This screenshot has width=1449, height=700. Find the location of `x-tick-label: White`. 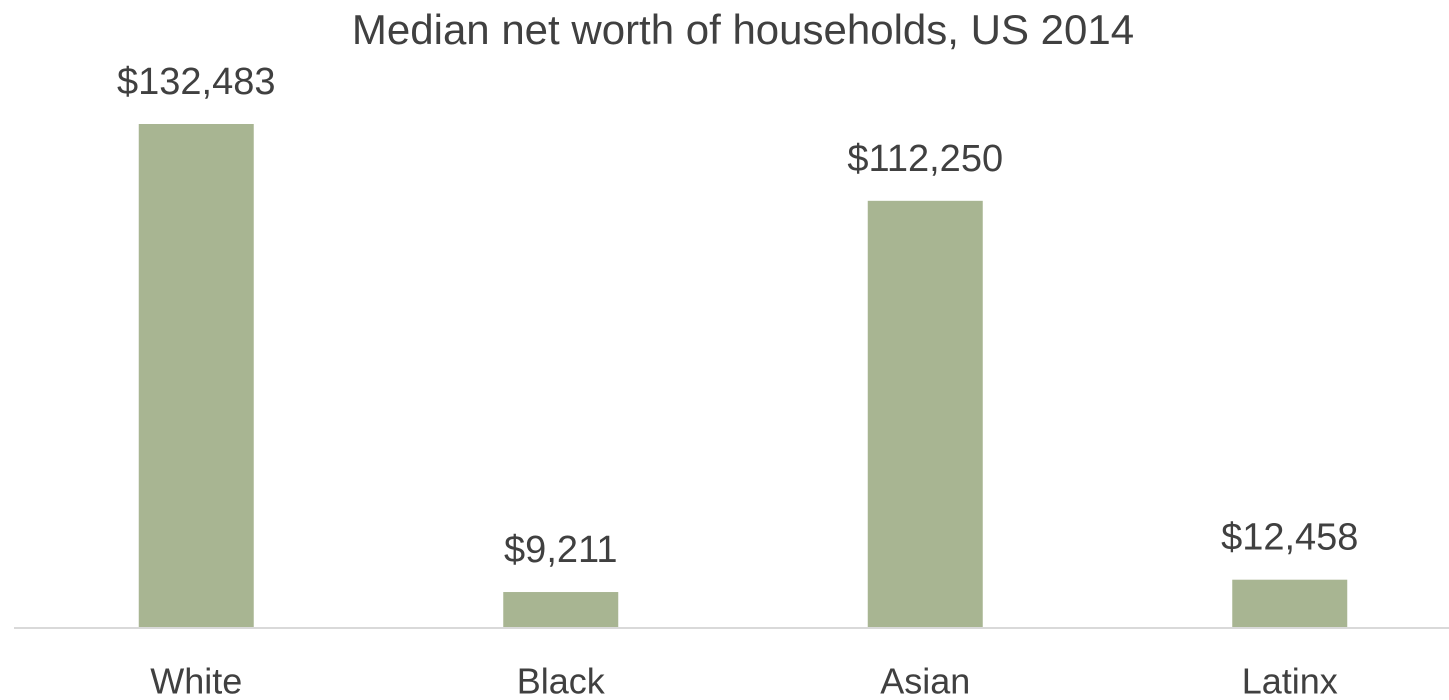

x-tick-label: White is located at coordinates (196, 680).